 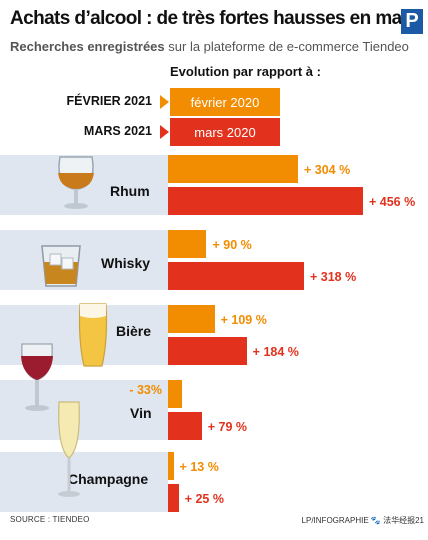 What do you see at coordinates (225, 132) in the screenshot?
I see `legend-box-mar: mars 2020` at bounding box center [225, 132].